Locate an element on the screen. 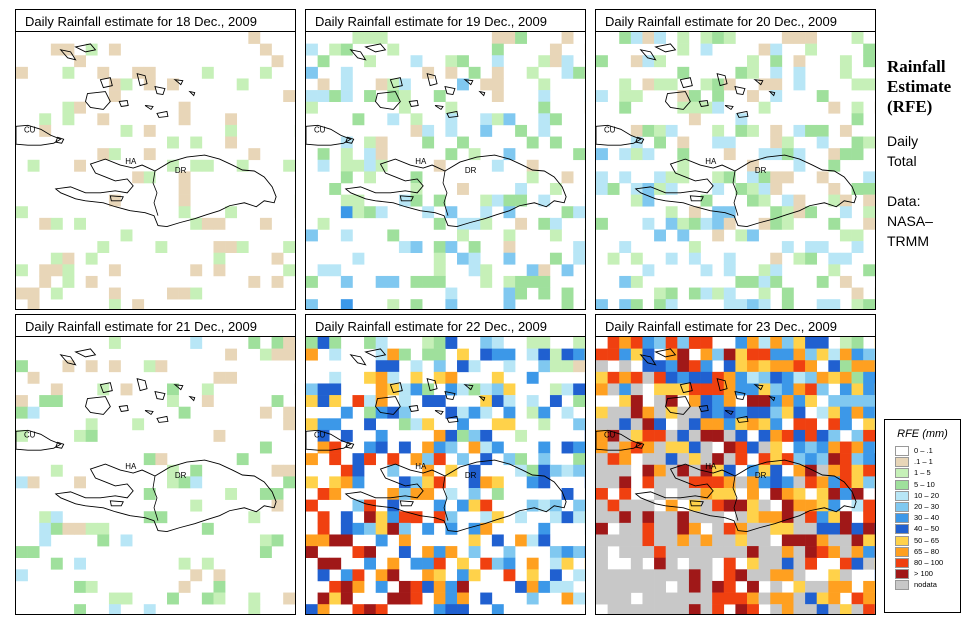  rainfall-cells is located at coordinates (735, 170).